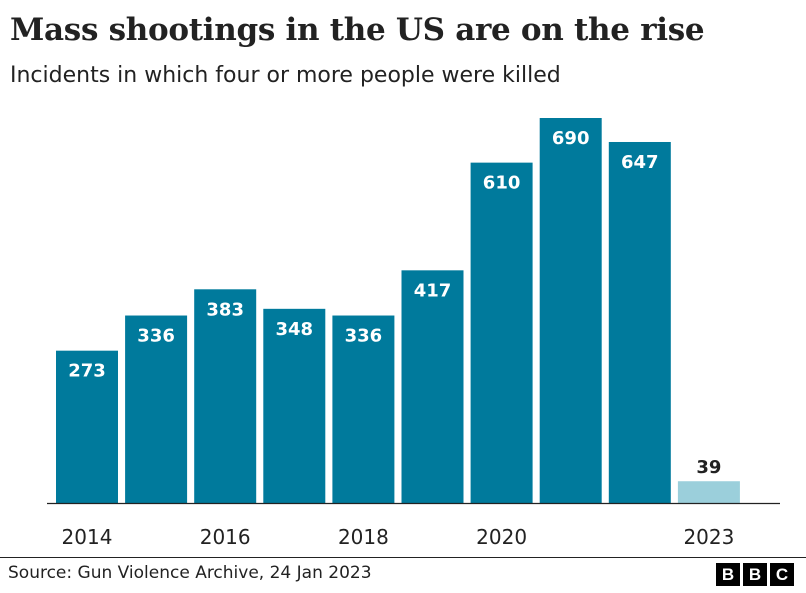 The image size is (806, 593). Describe the element at coordinates (708, 467) in the screenshot. I see `data-label: 39` at that location.